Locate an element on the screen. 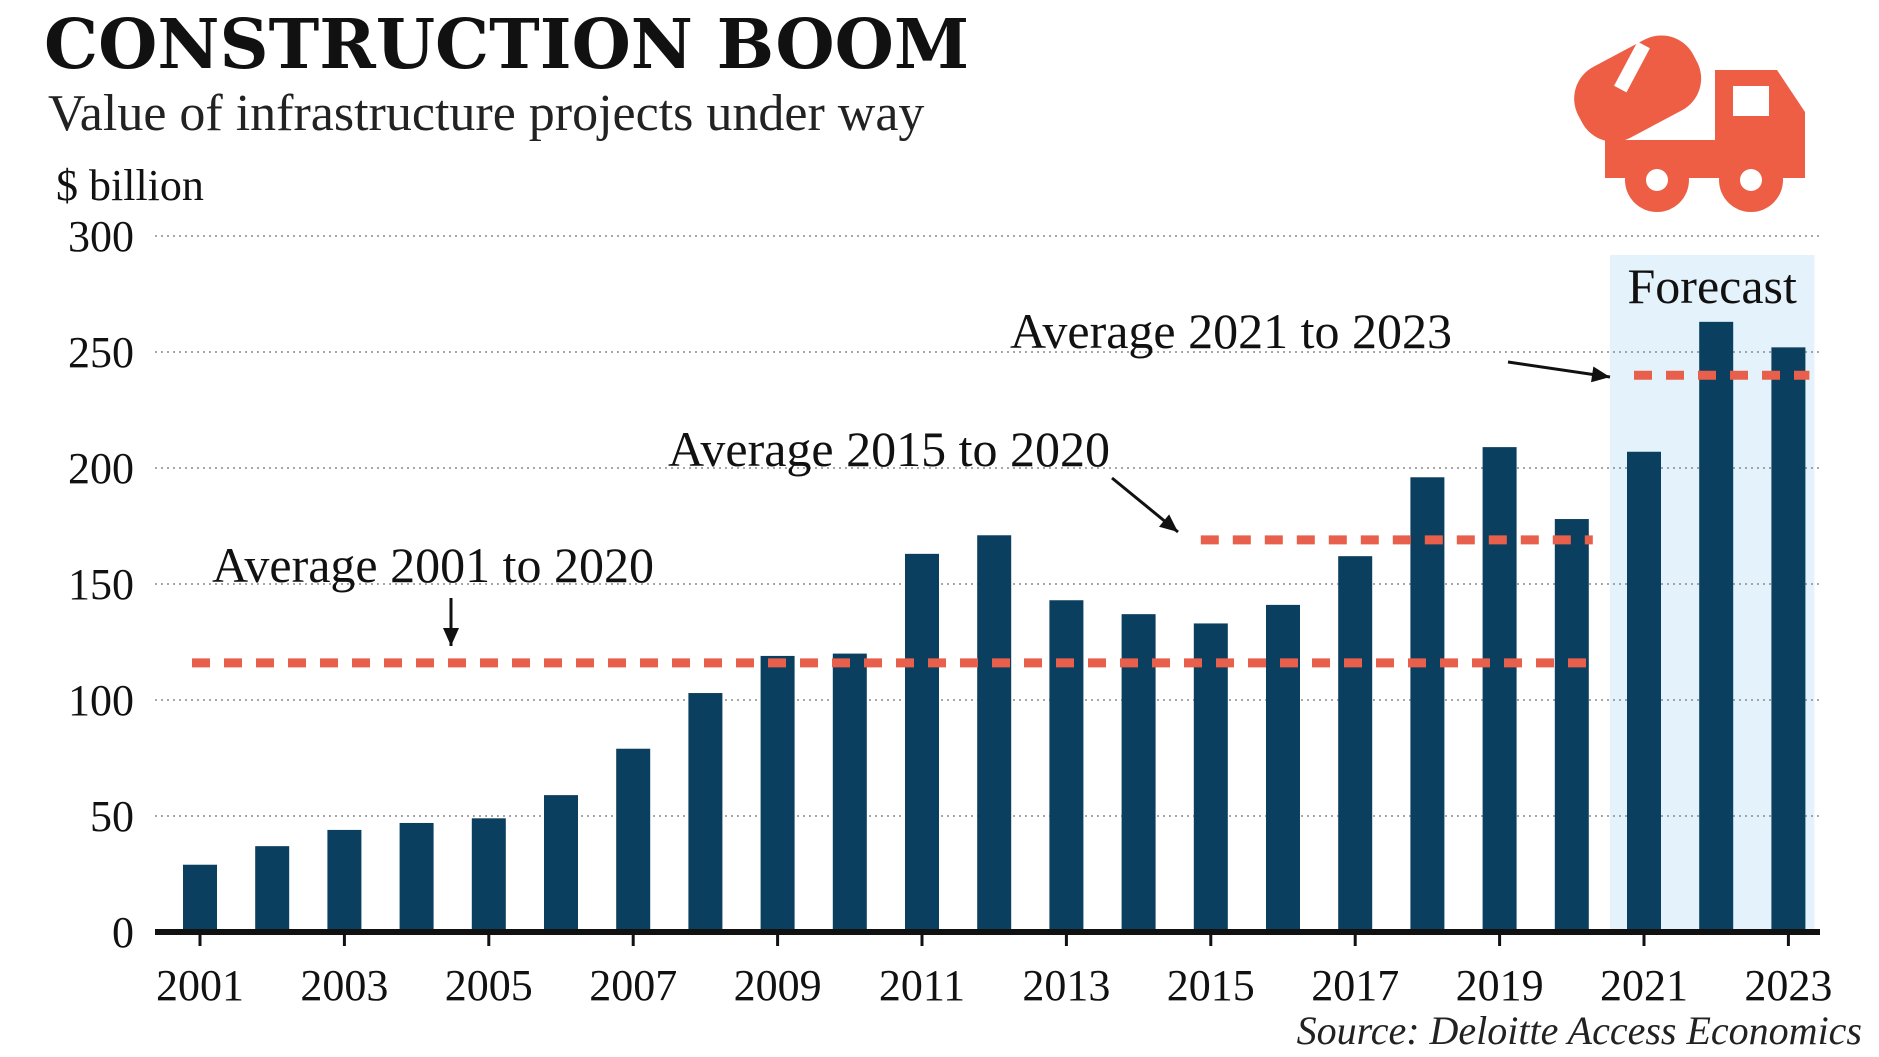 The image size is (1879, 1057). y-axis: 0 50 100 150 200 250 300 is located at coordinates (101, 584).